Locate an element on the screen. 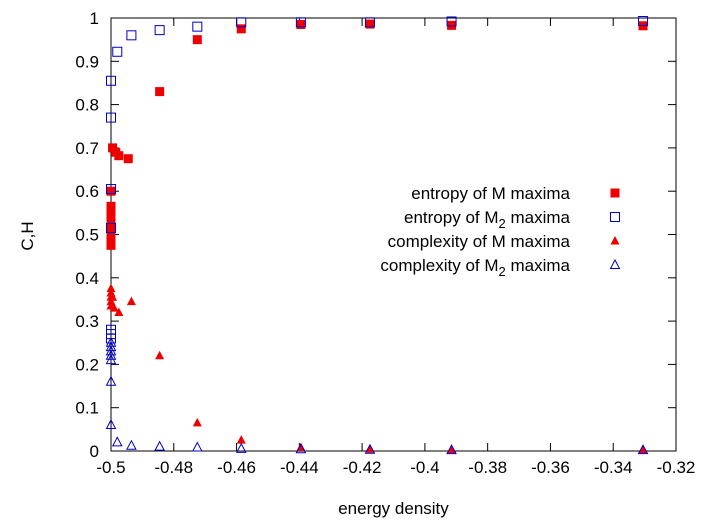 The image size is (703, 521). y-tick-label: 0.5 is located at coordinates (87, 235).